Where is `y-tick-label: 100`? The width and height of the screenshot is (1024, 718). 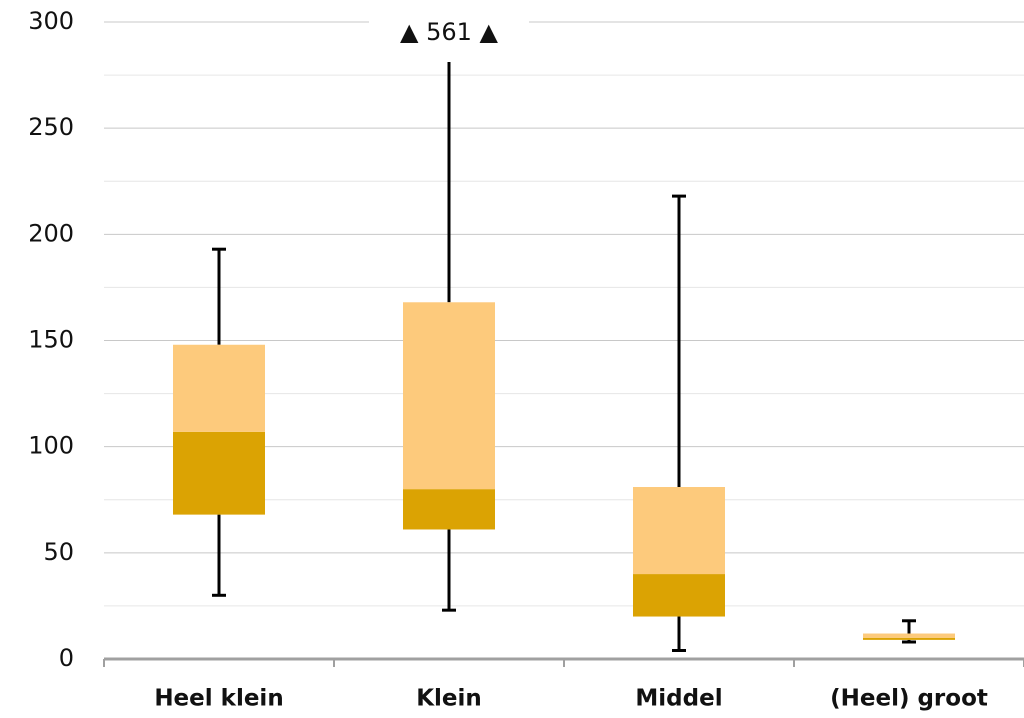
y-tick-label: 100 is located at coordinates (51, 446).